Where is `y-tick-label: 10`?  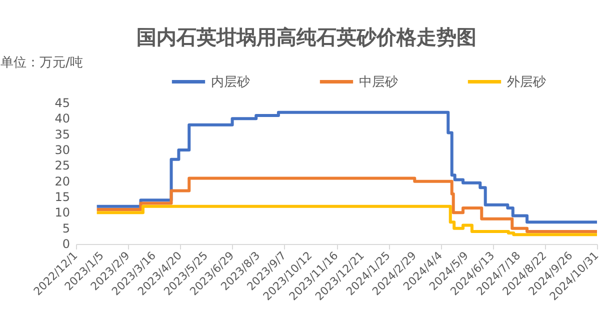
y-tick-label: 10 is located at coordinates (62, 213).